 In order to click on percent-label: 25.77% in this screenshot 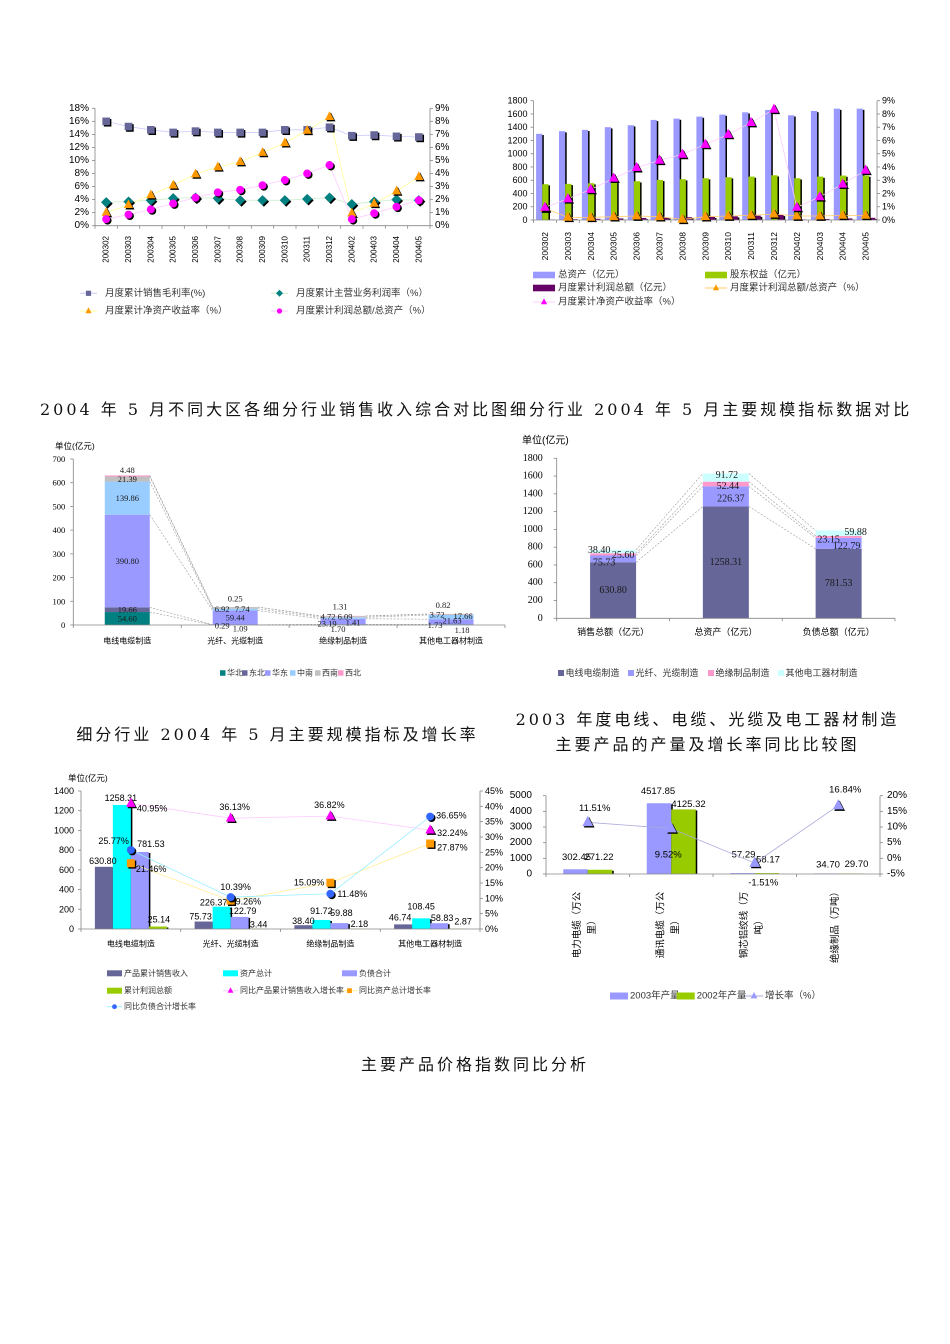, I will do `click(113, 841)`.